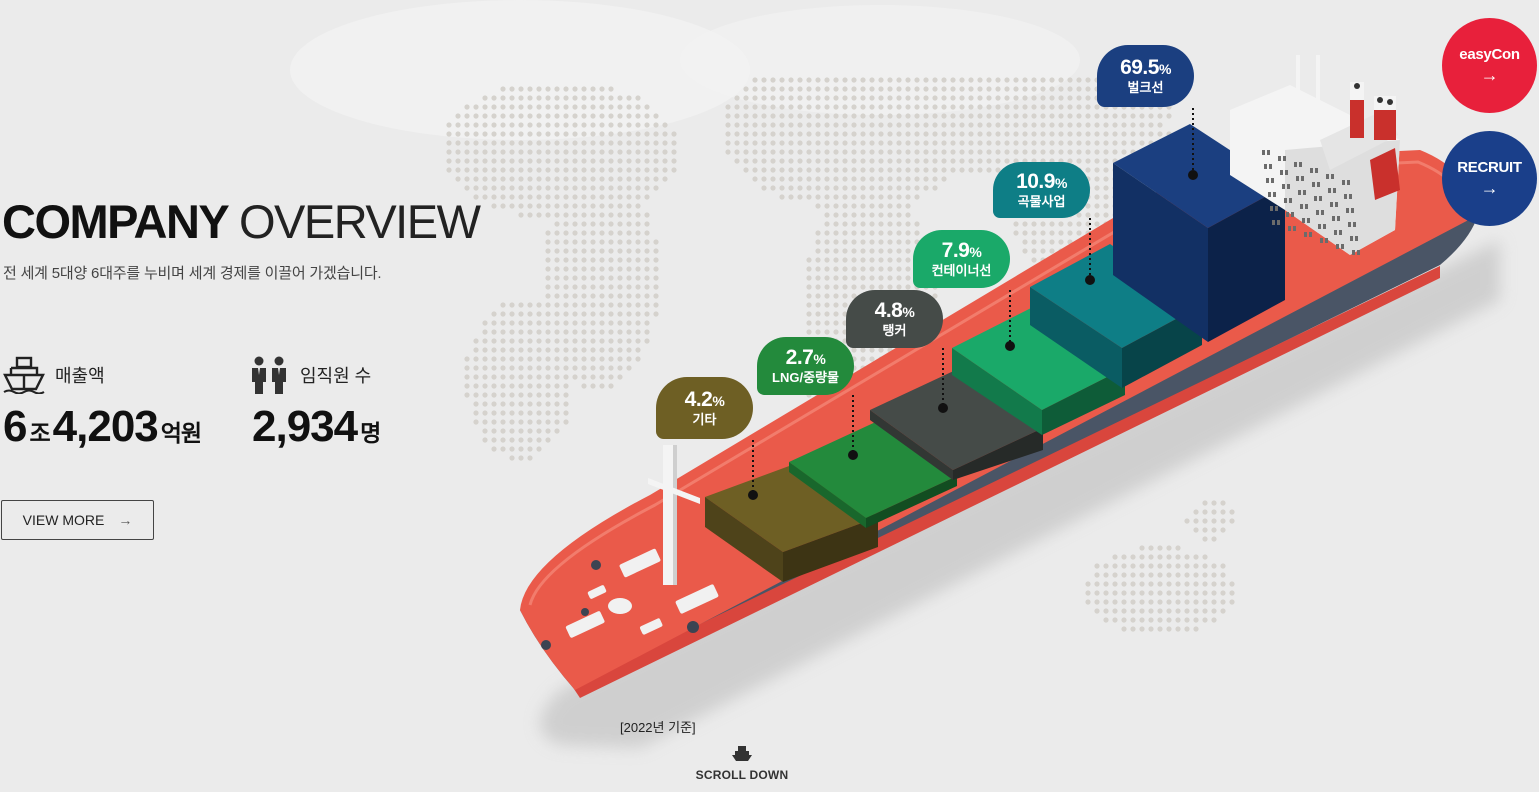 This screenshot has height=792, width=1539. What do you see at coordinates (742, 775) in the screenshot?
I see `scroll-down-label: SCROLL DOWN` at bounding box center [742, 775].